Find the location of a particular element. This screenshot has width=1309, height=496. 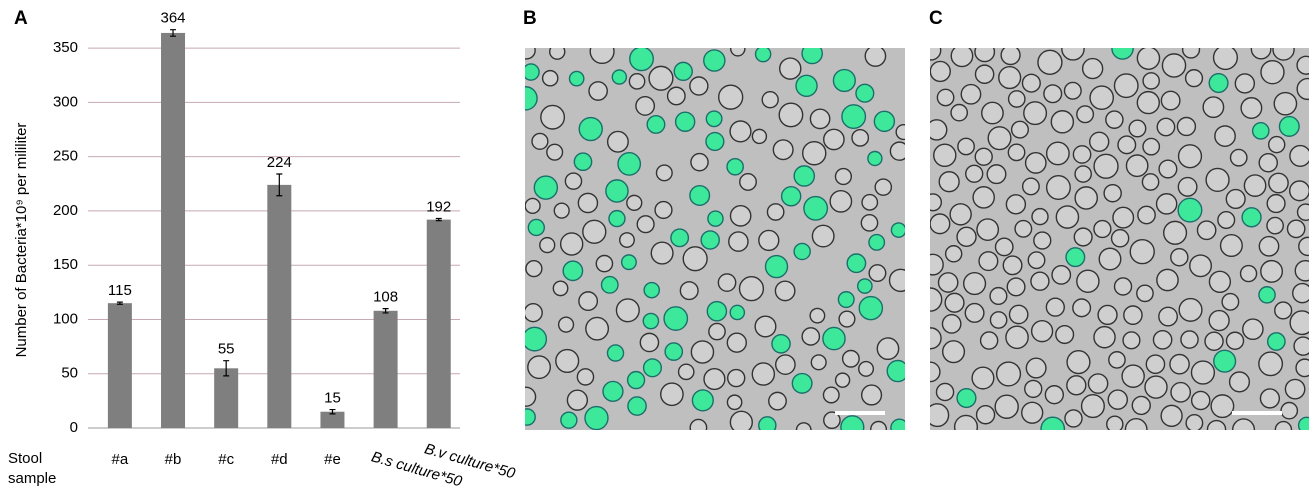

bar is located at coordinates (332, 419).